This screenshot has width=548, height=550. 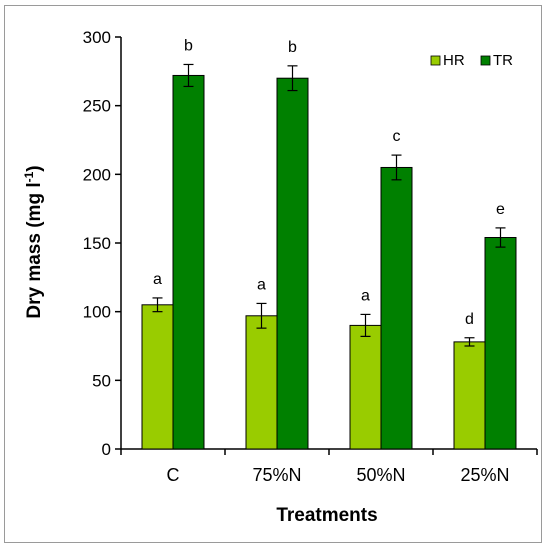 I want to click on y-tick-label: 250, so click(x=97, y=106).